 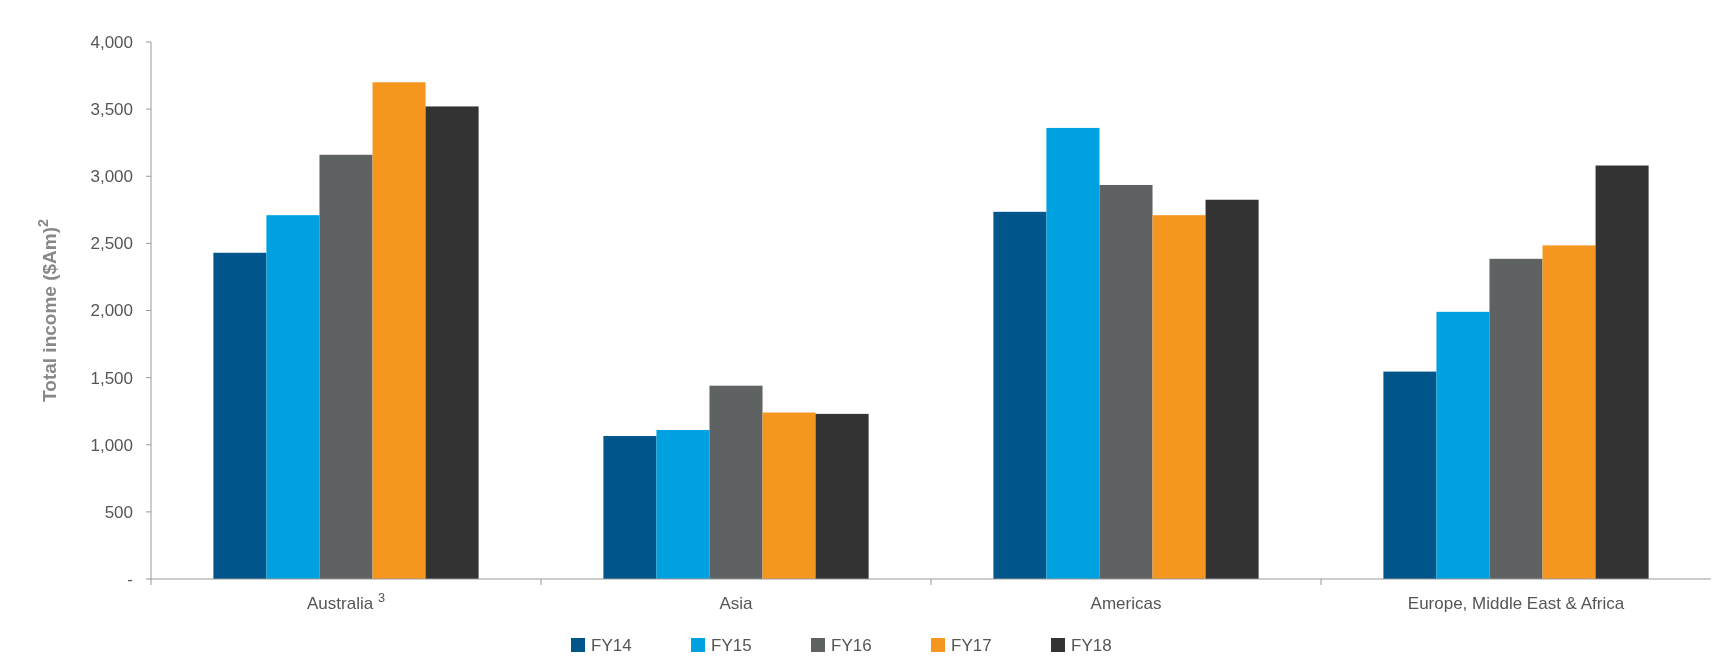 What do you see at coordinates (736, 603) in the screenshot?
I see `x-tick-label: Asia` at bounding box center [736, 603].